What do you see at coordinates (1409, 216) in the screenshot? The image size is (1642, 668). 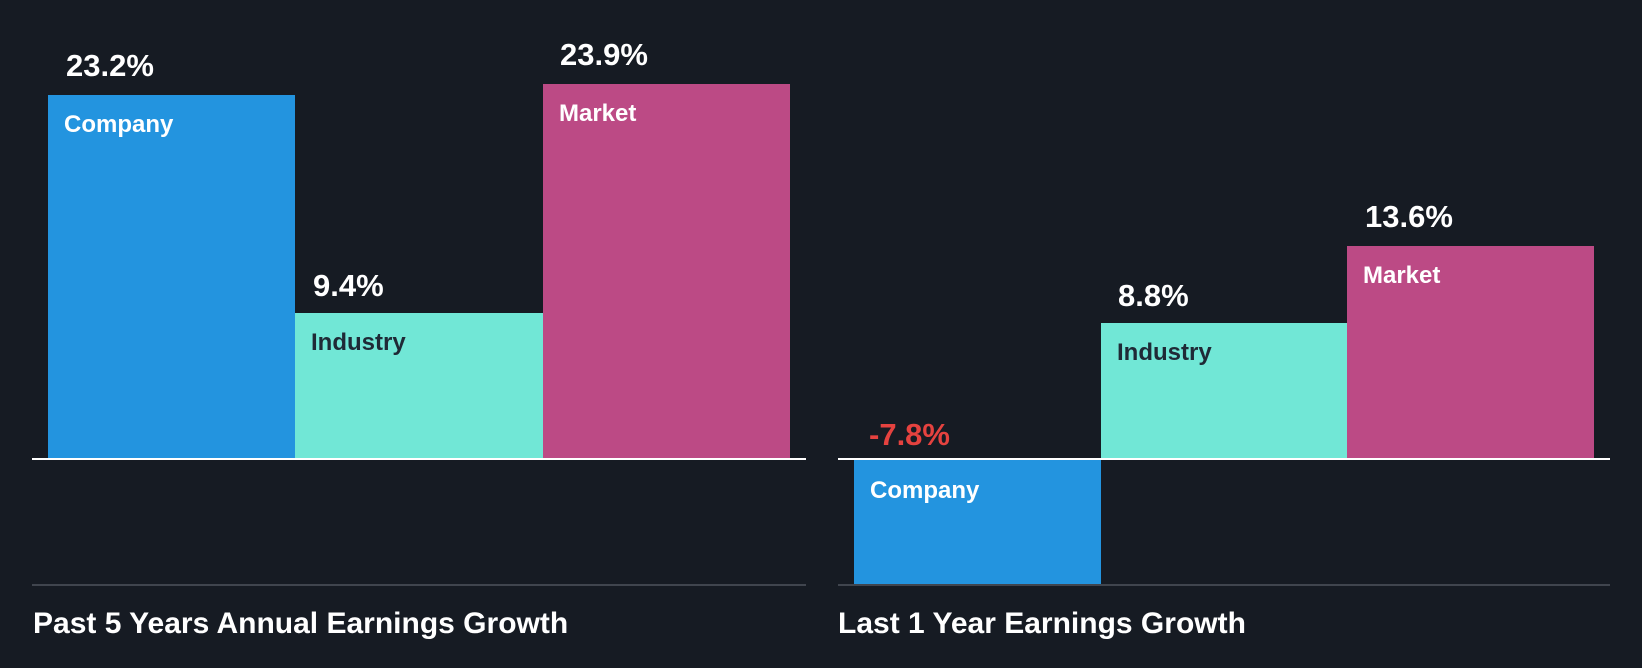 I see `value-label-market: 13.6%` at bounding box center [1409, 216].